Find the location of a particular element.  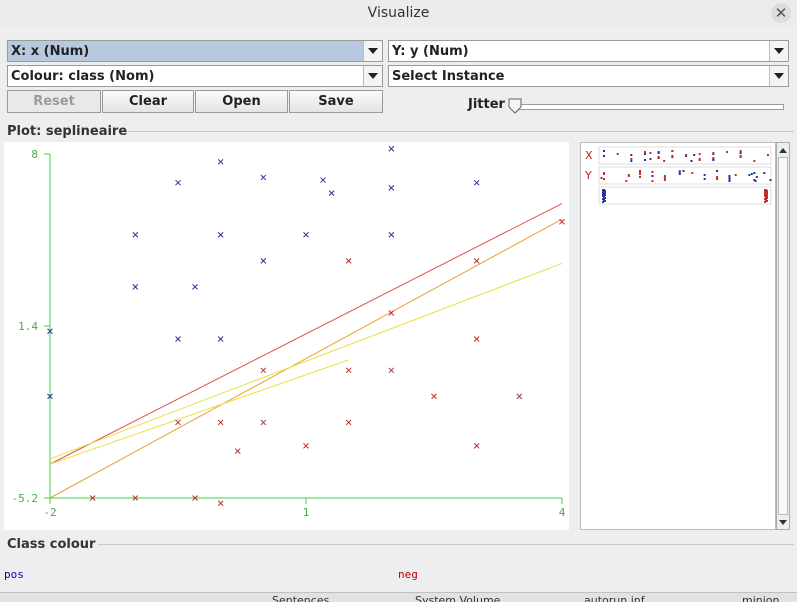

close-icon: ✕ is located at coordinates (781, 13).